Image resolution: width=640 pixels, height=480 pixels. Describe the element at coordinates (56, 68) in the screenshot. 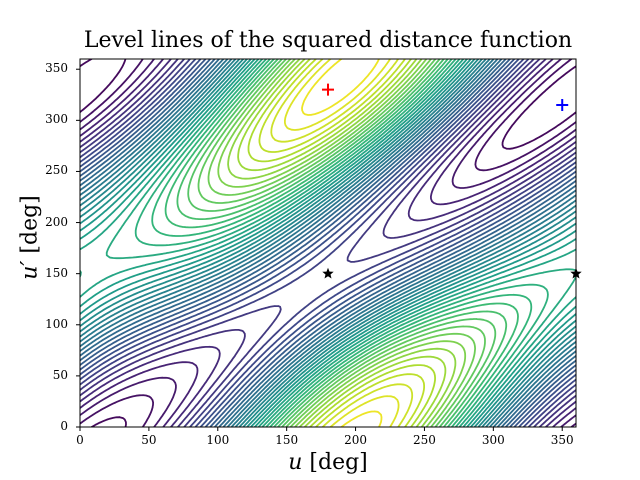

I see `y-tick-label: 350` at that location.